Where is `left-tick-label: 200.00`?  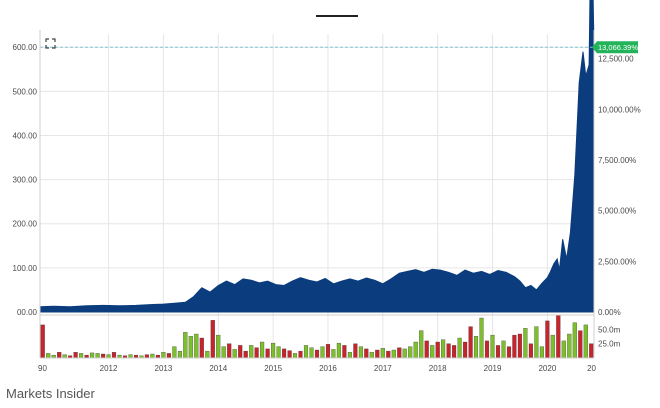
left-tick-label: 200.00 is located at coordinates (25, 224).